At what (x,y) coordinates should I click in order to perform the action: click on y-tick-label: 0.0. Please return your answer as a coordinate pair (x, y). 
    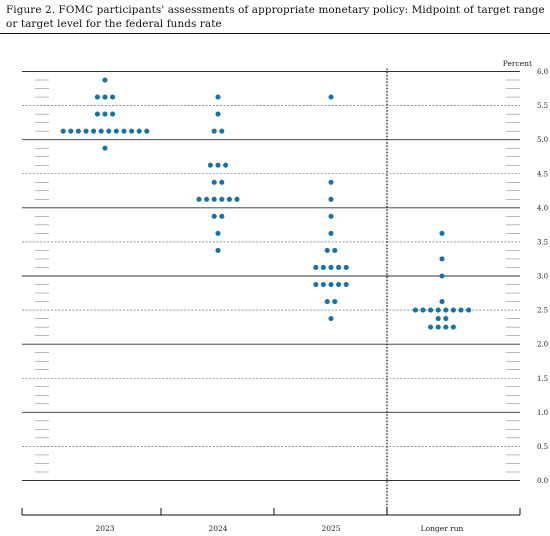
    Looking at the image, I should click on (542, 481).